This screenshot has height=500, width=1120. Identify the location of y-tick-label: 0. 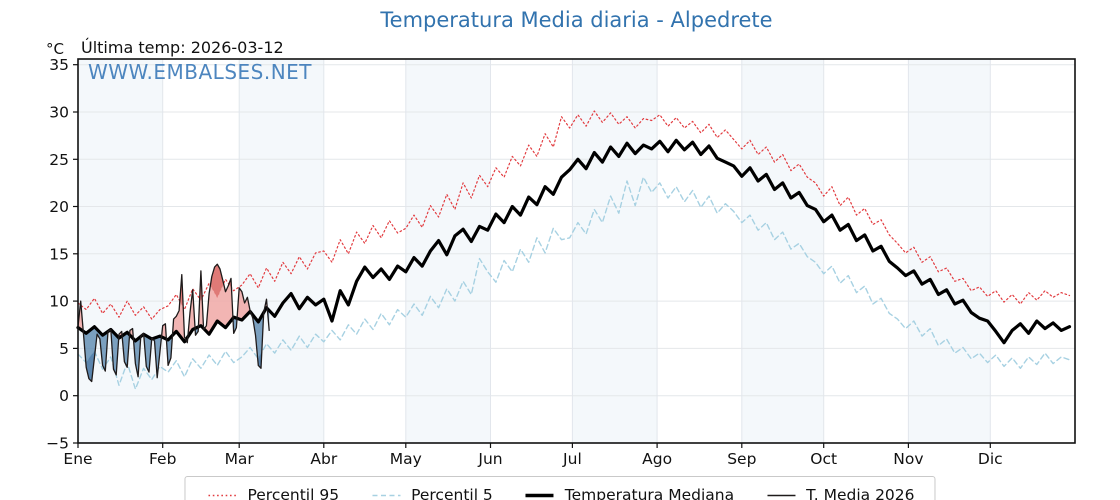
(64, 396).